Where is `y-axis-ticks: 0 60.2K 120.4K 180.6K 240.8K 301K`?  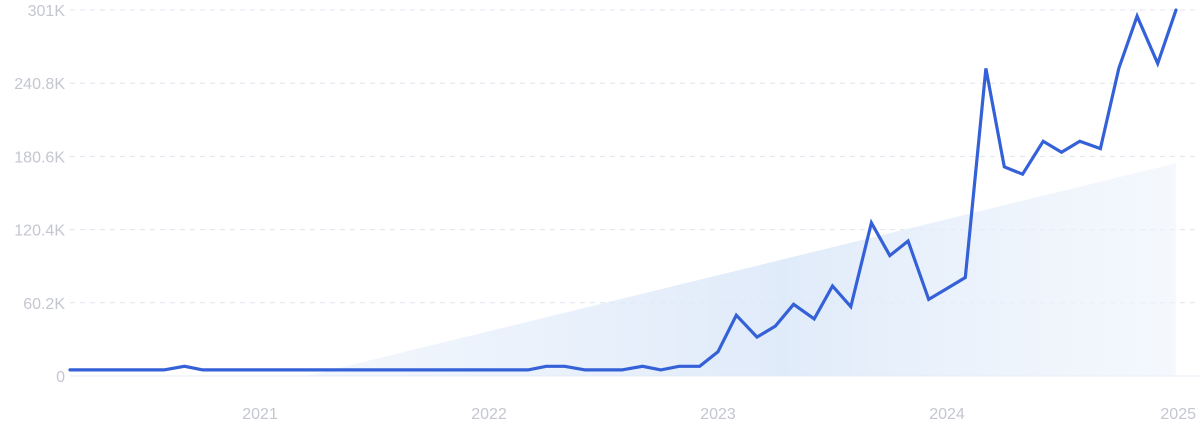 y-axis-ticks: 0 60.2K 120.4K 180.6K 240.8K 301K is located at coordinates (39, 194).